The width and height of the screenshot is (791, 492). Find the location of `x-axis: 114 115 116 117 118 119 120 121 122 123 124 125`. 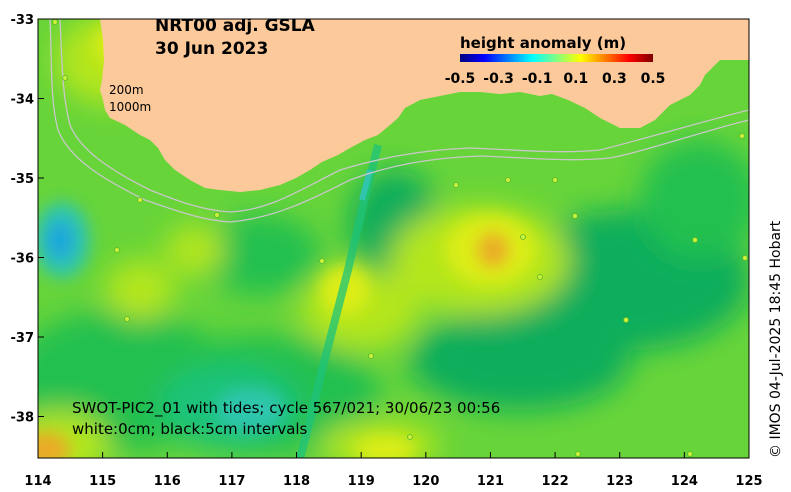

x-axis: 114 115 116 117 118 119 120 121 122 123 124 125 is located at coordinates (393, 470).